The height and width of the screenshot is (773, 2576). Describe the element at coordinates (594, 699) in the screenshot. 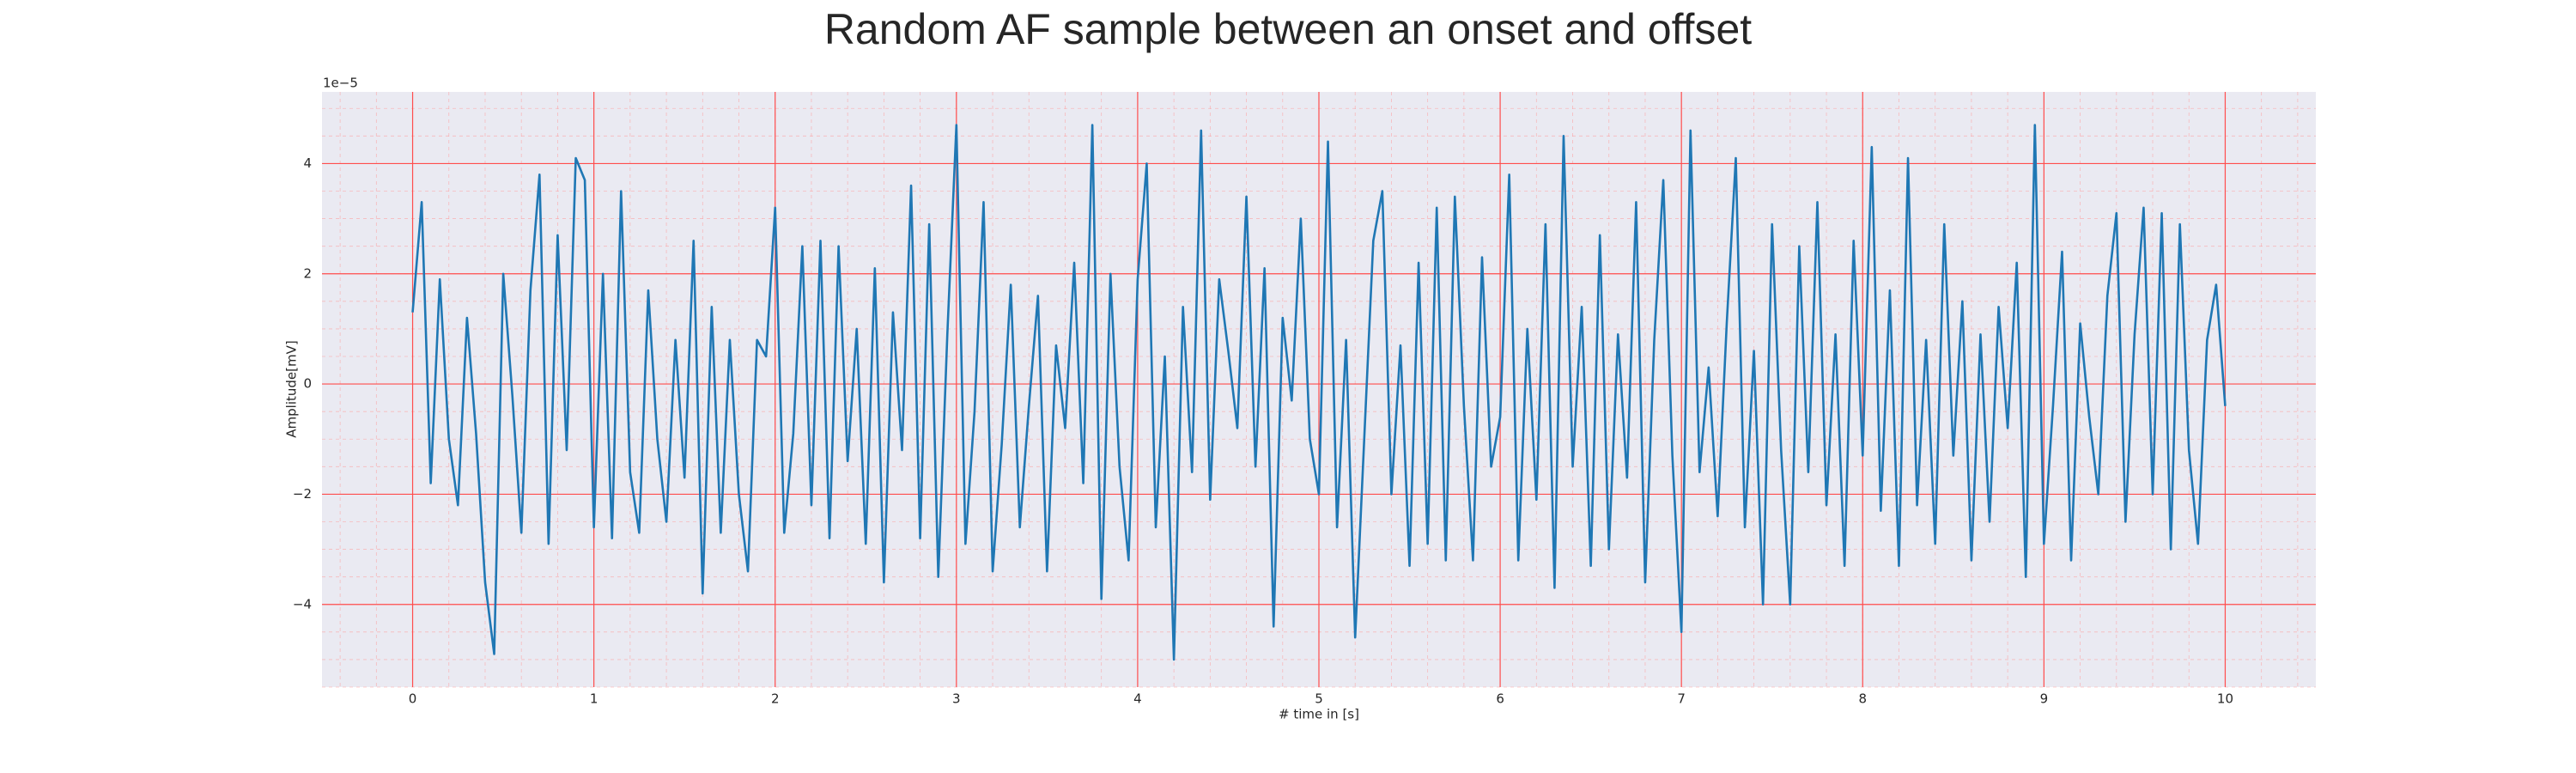

I see `x-tick-label: 1` at that location.